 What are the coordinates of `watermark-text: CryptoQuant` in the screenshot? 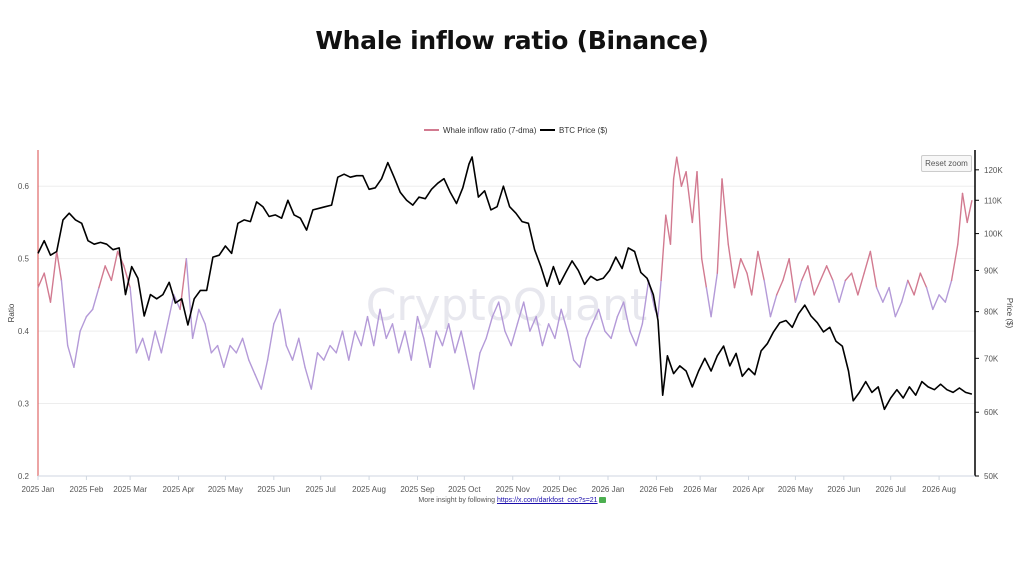 It's located at (507, 305).